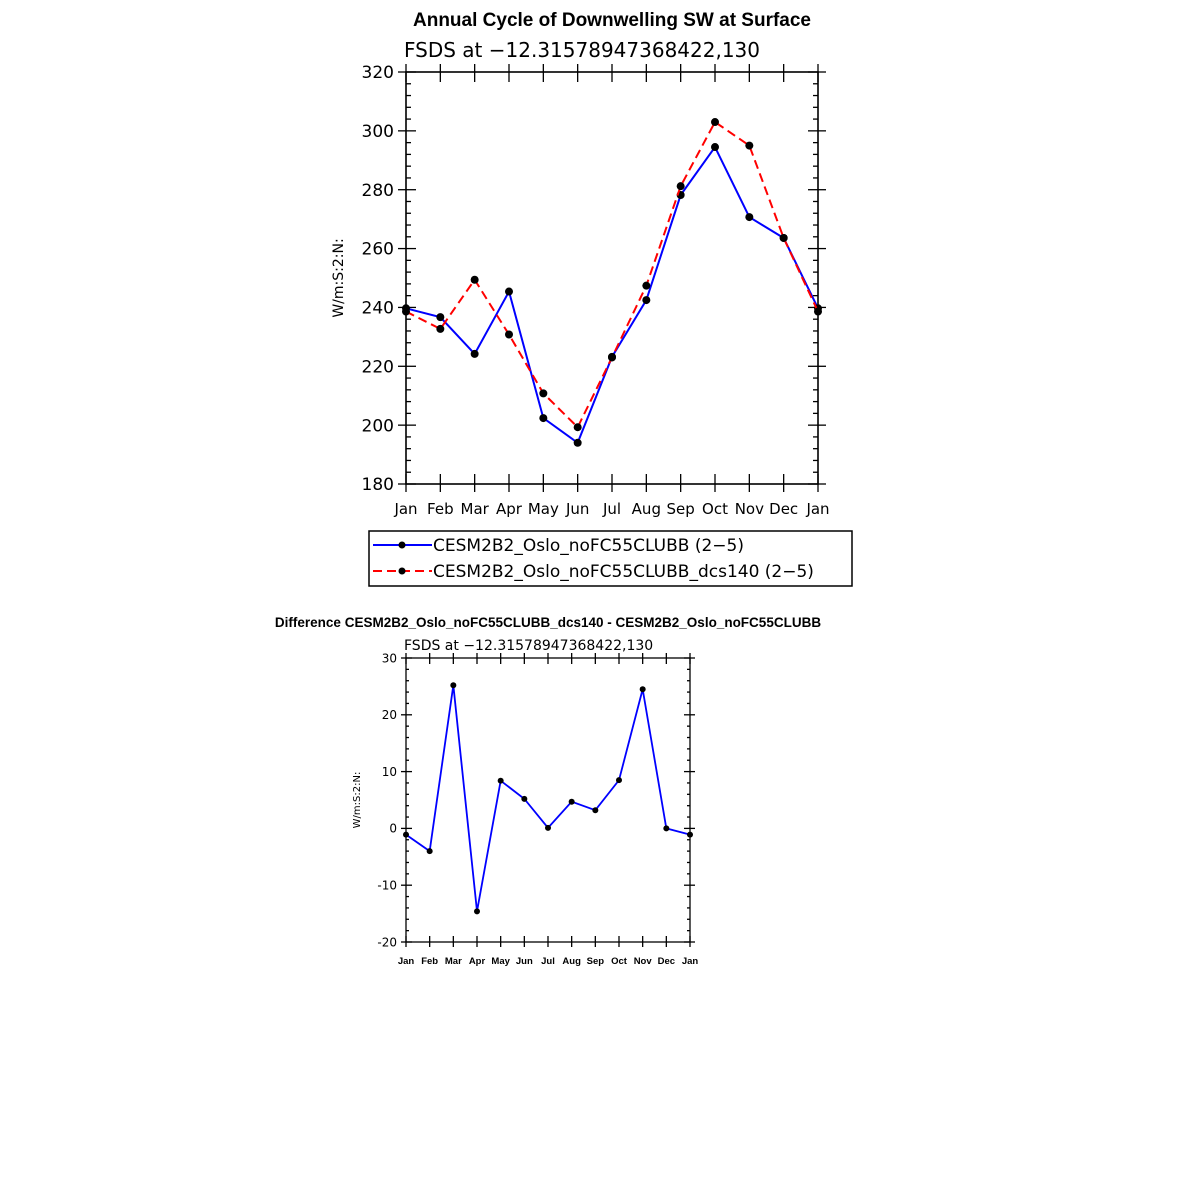 The width and height of the screenshot is (1183, 1183). What do you see at coordinates (619, 961) in the screenshot?
I see `chart2-xtick-label: Oct` at bounding box center [619, 961].